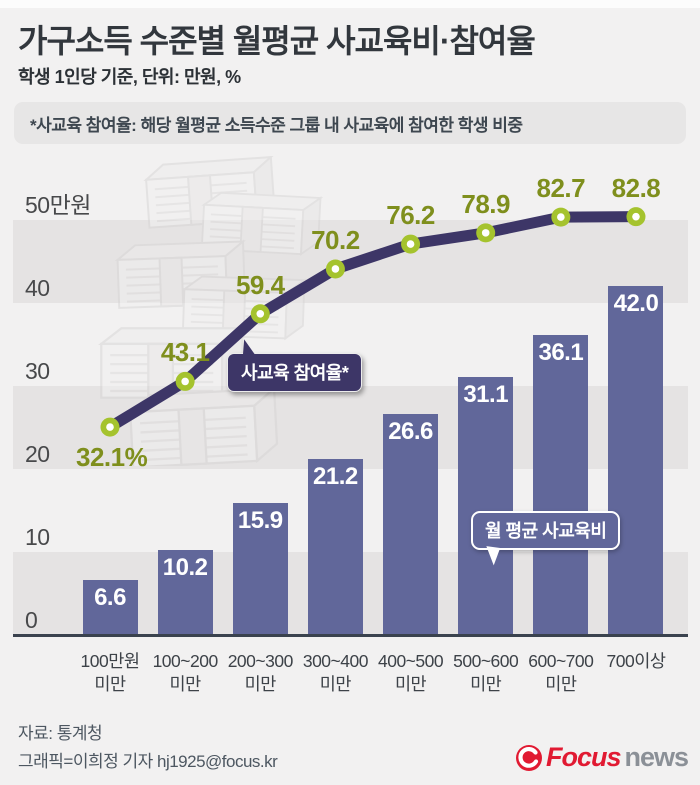  Describe the element at coordinates (185, 352) in the screenshot. I see `line-value-label: 43.1` at that location.